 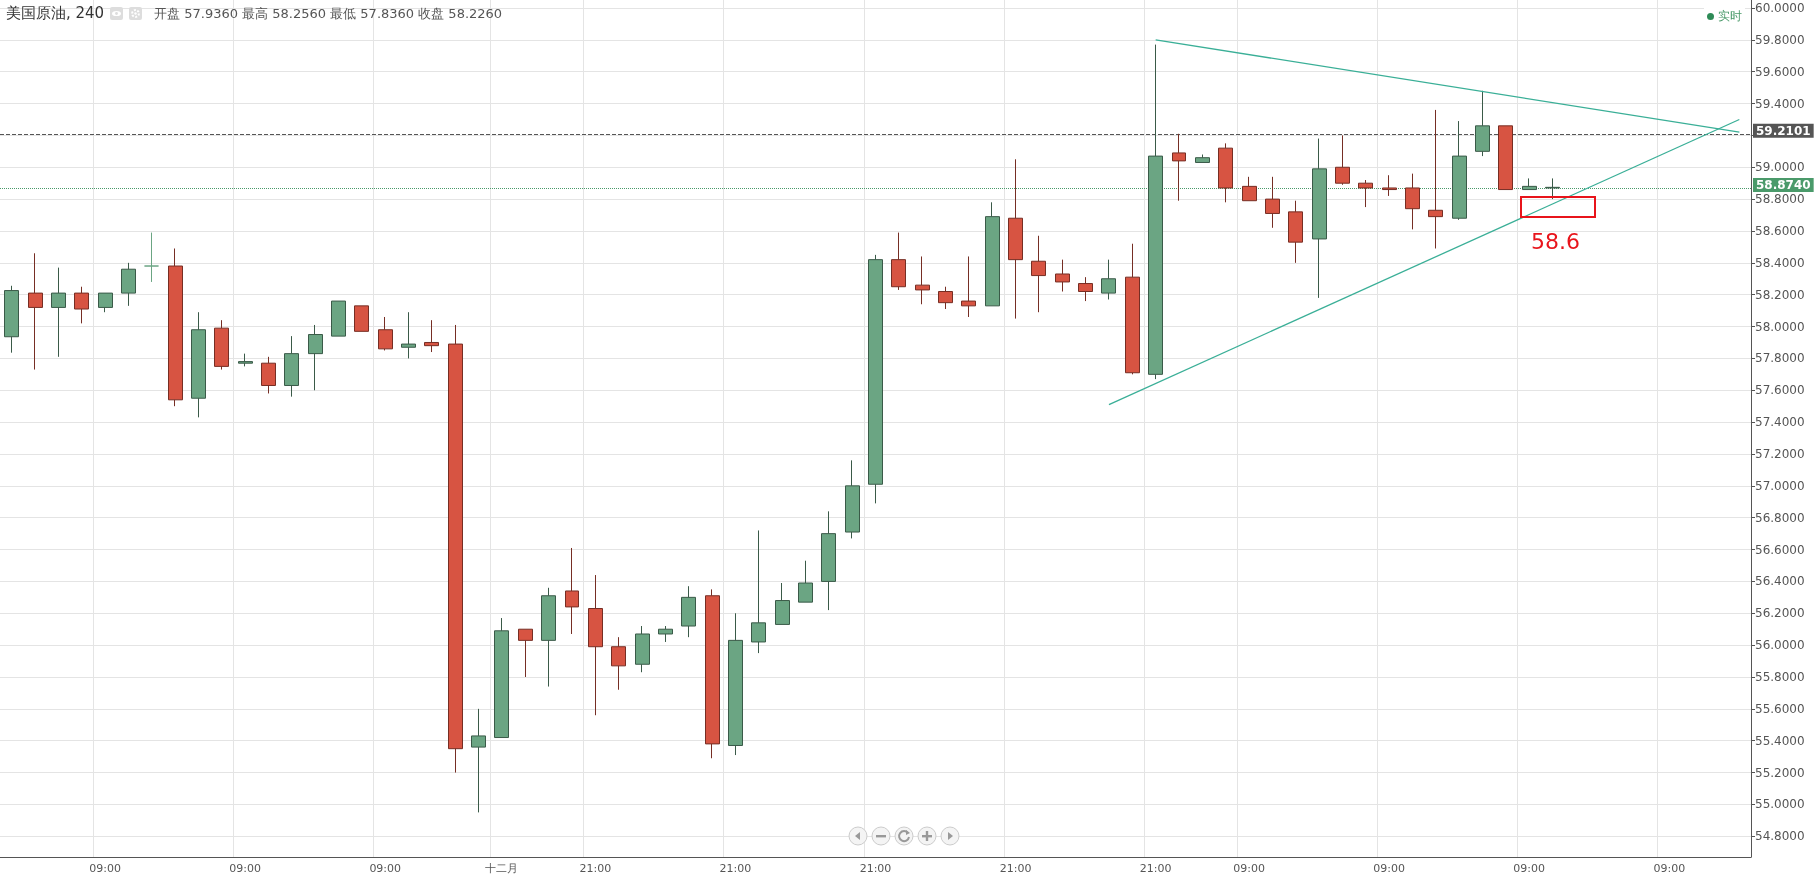 What do you see at coordinates (1780, 772) in the screenshot?
I see `y-tick-label: 55.2000` at bounding box center [1780, 772].